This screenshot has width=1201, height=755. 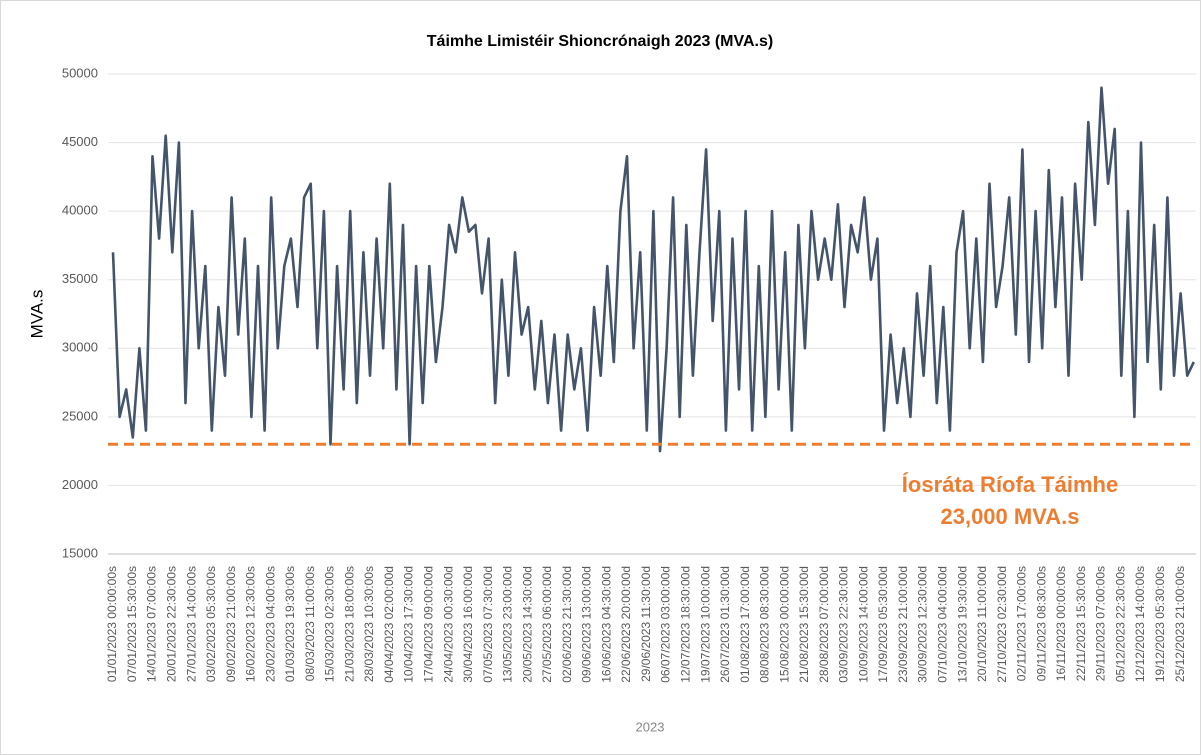 What do you see at coordinates (448, 624) in the screenshot?
I see `x-tick-label: 24/04/2023 00:30:00d` at bounding box center [448, 624].